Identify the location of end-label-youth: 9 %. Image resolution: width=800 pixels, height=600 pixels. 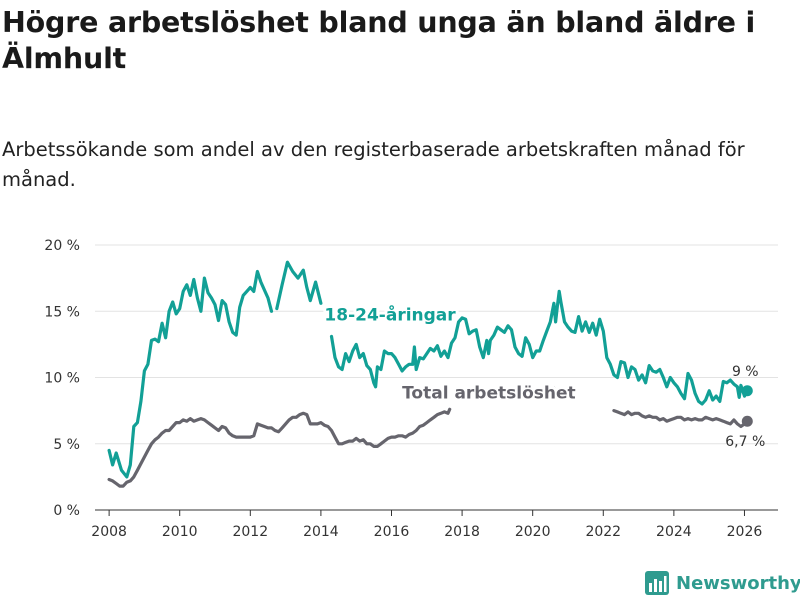
(745, 372).